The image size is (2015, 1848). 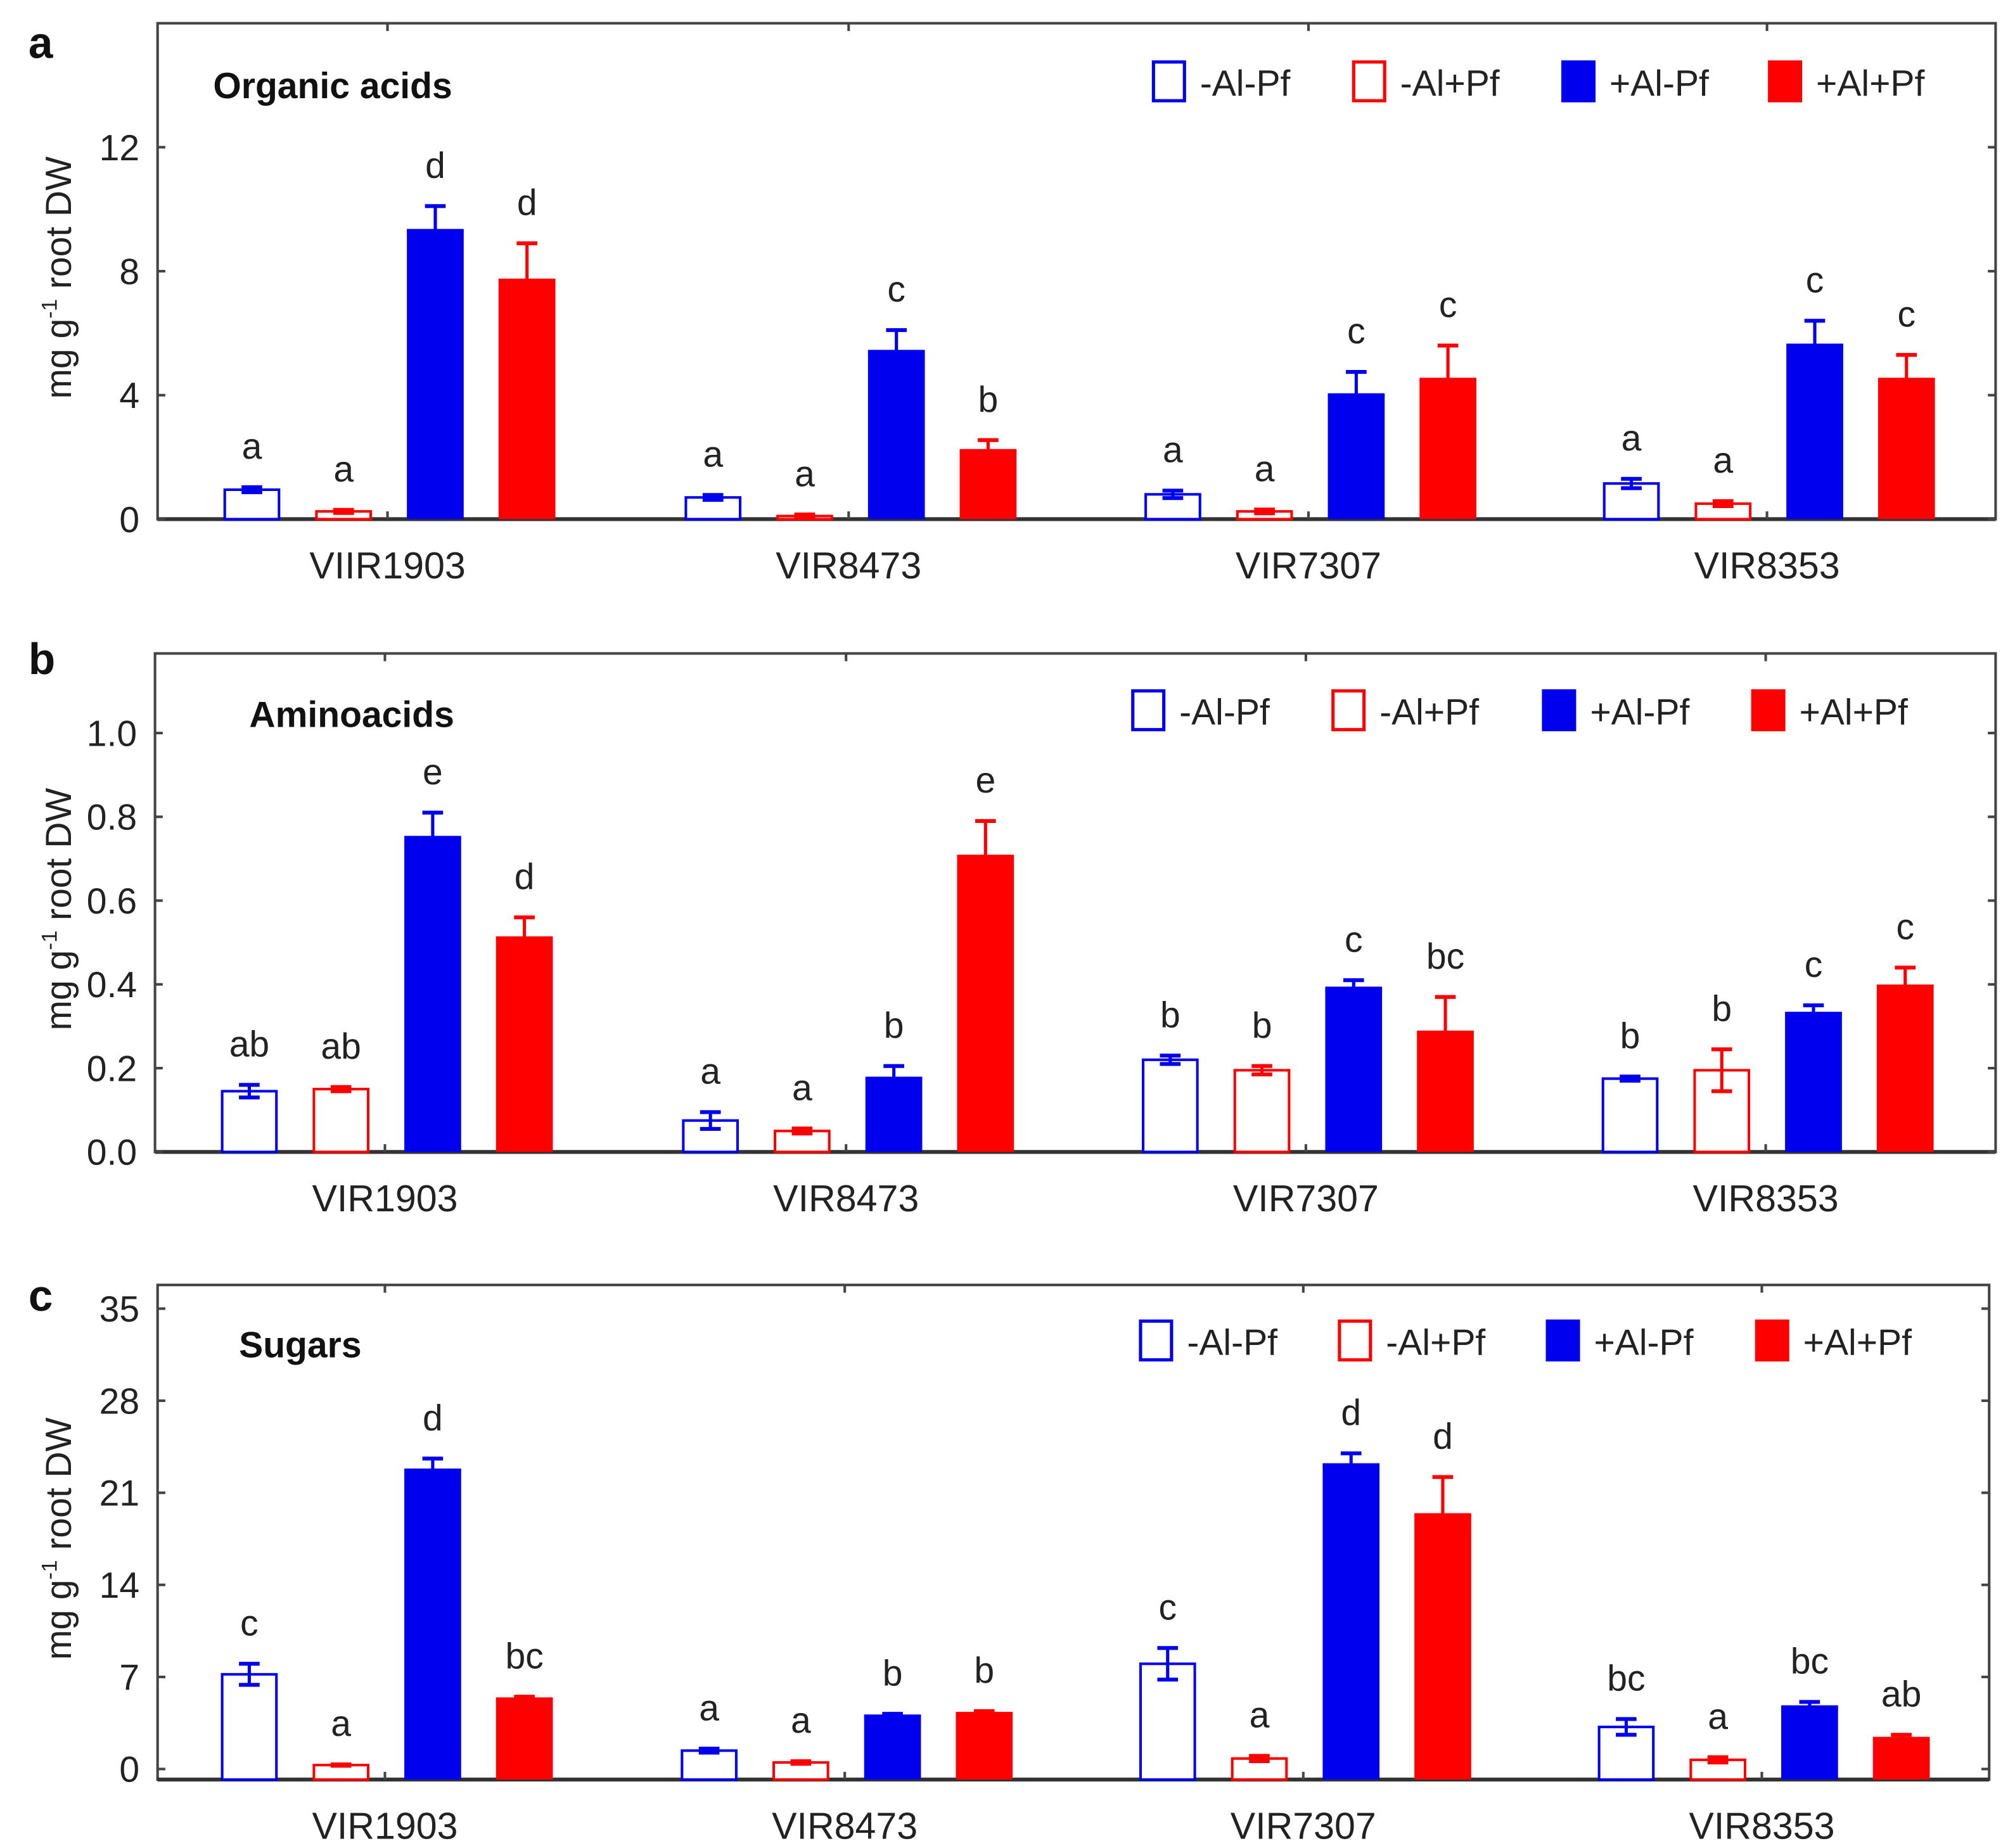 What do you see at coordinates (387, 565) in the screenshot?
I see `x-tick-label: VIIR1903` at bounding box center [387, 565].